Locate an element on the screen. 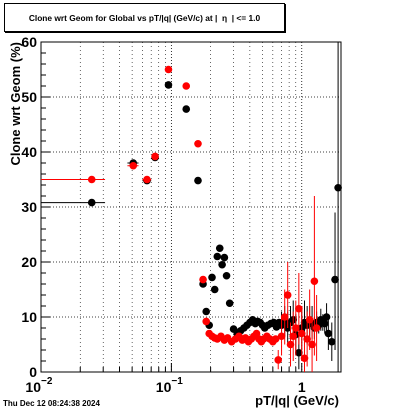 The image size is (400, 414). y-axis-label: Clone wrt Geom (%) is located at coordinates (15, 104).